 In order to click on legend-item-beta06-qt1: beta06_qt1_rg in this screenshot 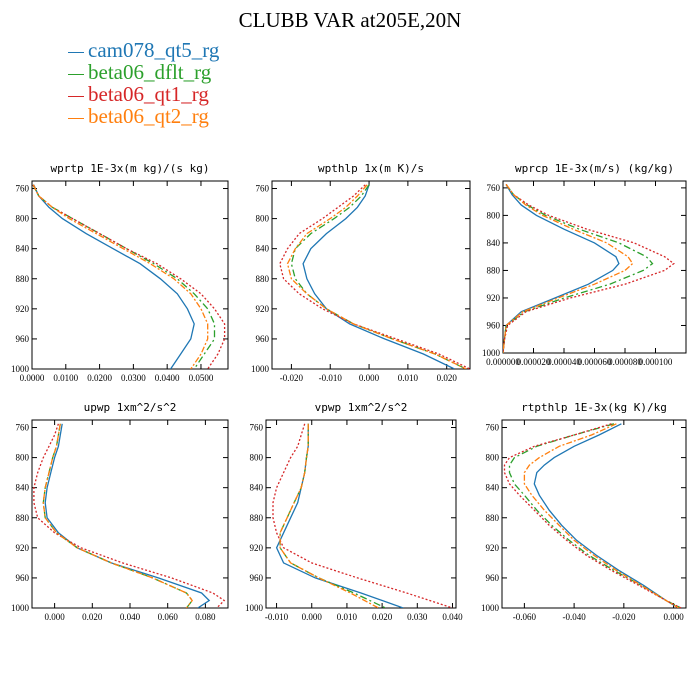, I will do `click(143, 94)`.